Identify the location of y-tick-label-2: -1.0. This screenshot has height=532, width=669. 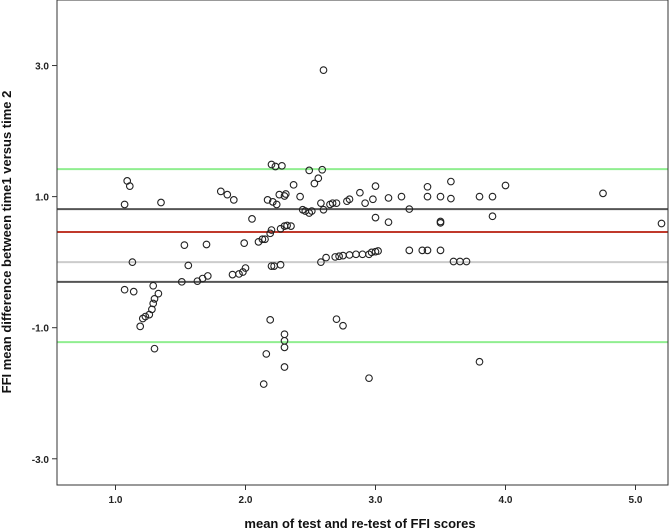
(41, 329).